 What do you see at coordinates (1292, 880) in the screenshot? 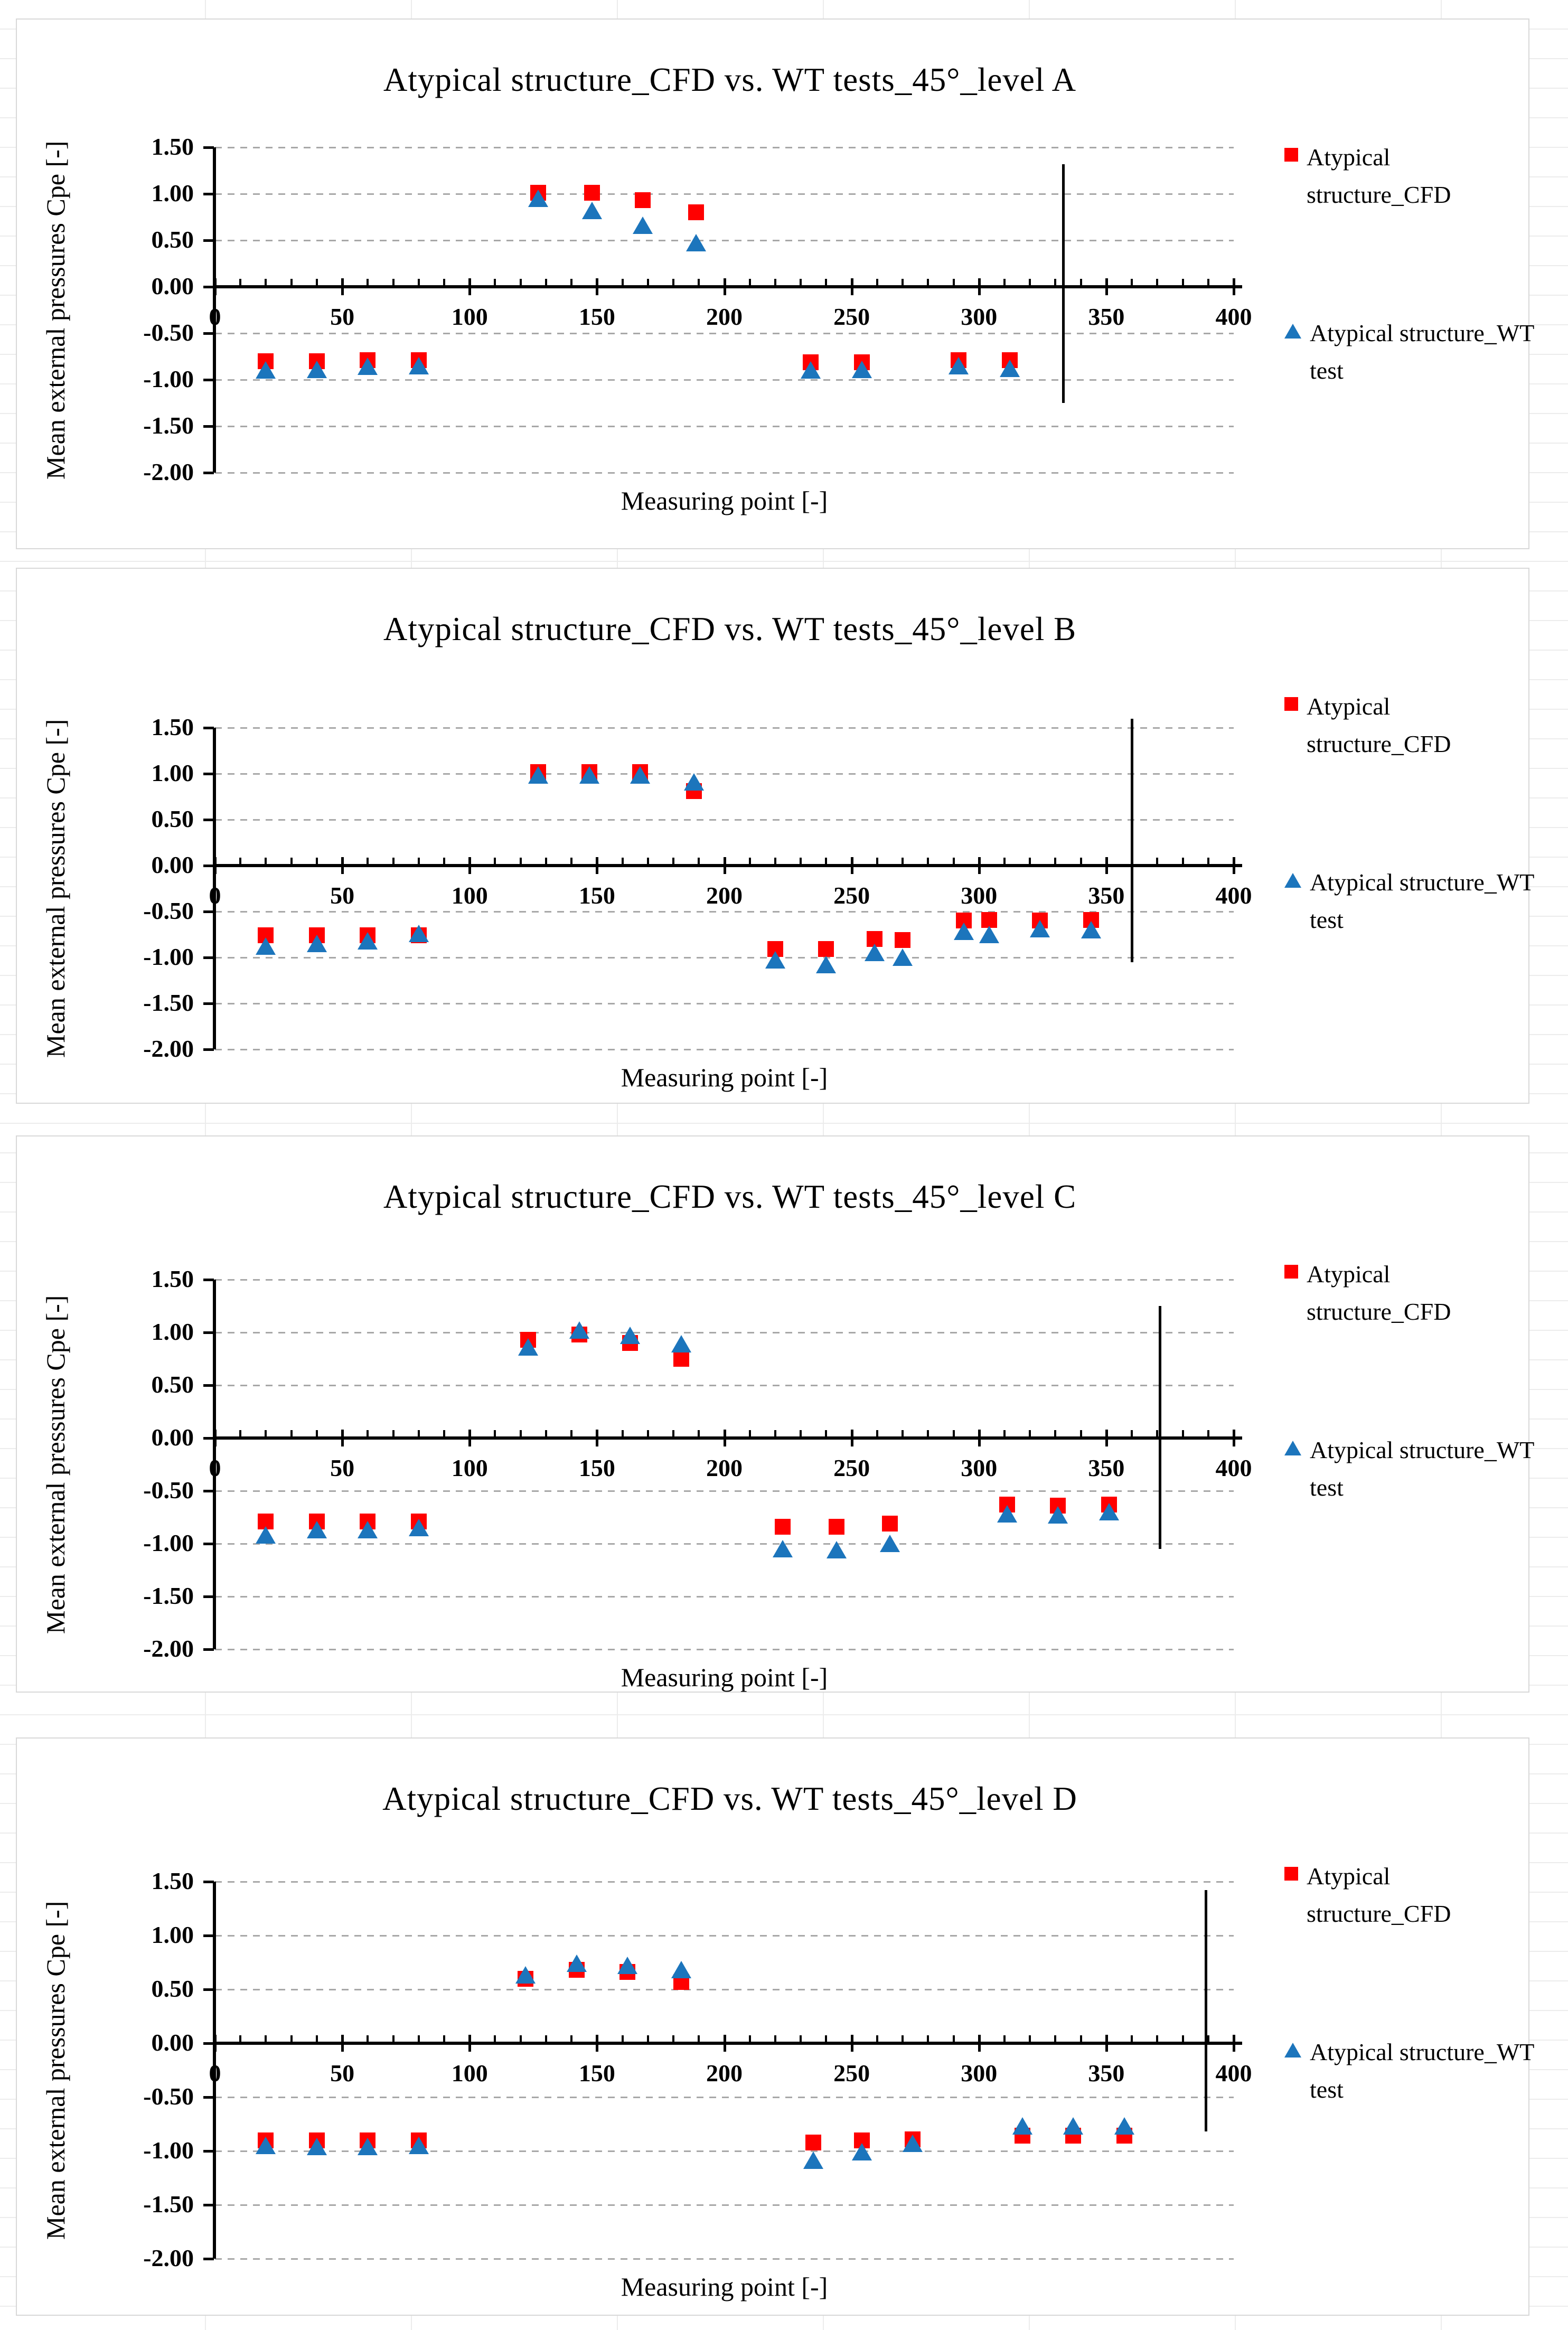
I see `blue-triangle-icon` at bounding box center [1292, 880].